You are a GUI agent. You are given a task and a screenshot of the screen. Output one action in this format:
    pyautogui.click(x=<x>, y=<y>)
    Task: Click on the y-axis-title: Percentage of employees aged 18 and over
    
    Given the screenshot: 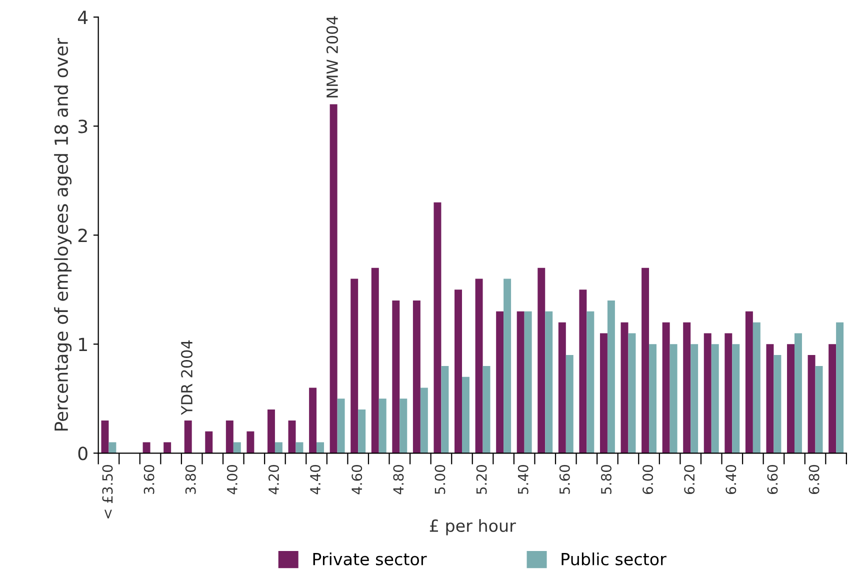 What is the action you would take?
    pyautogui.click(x=63, y=234)
    